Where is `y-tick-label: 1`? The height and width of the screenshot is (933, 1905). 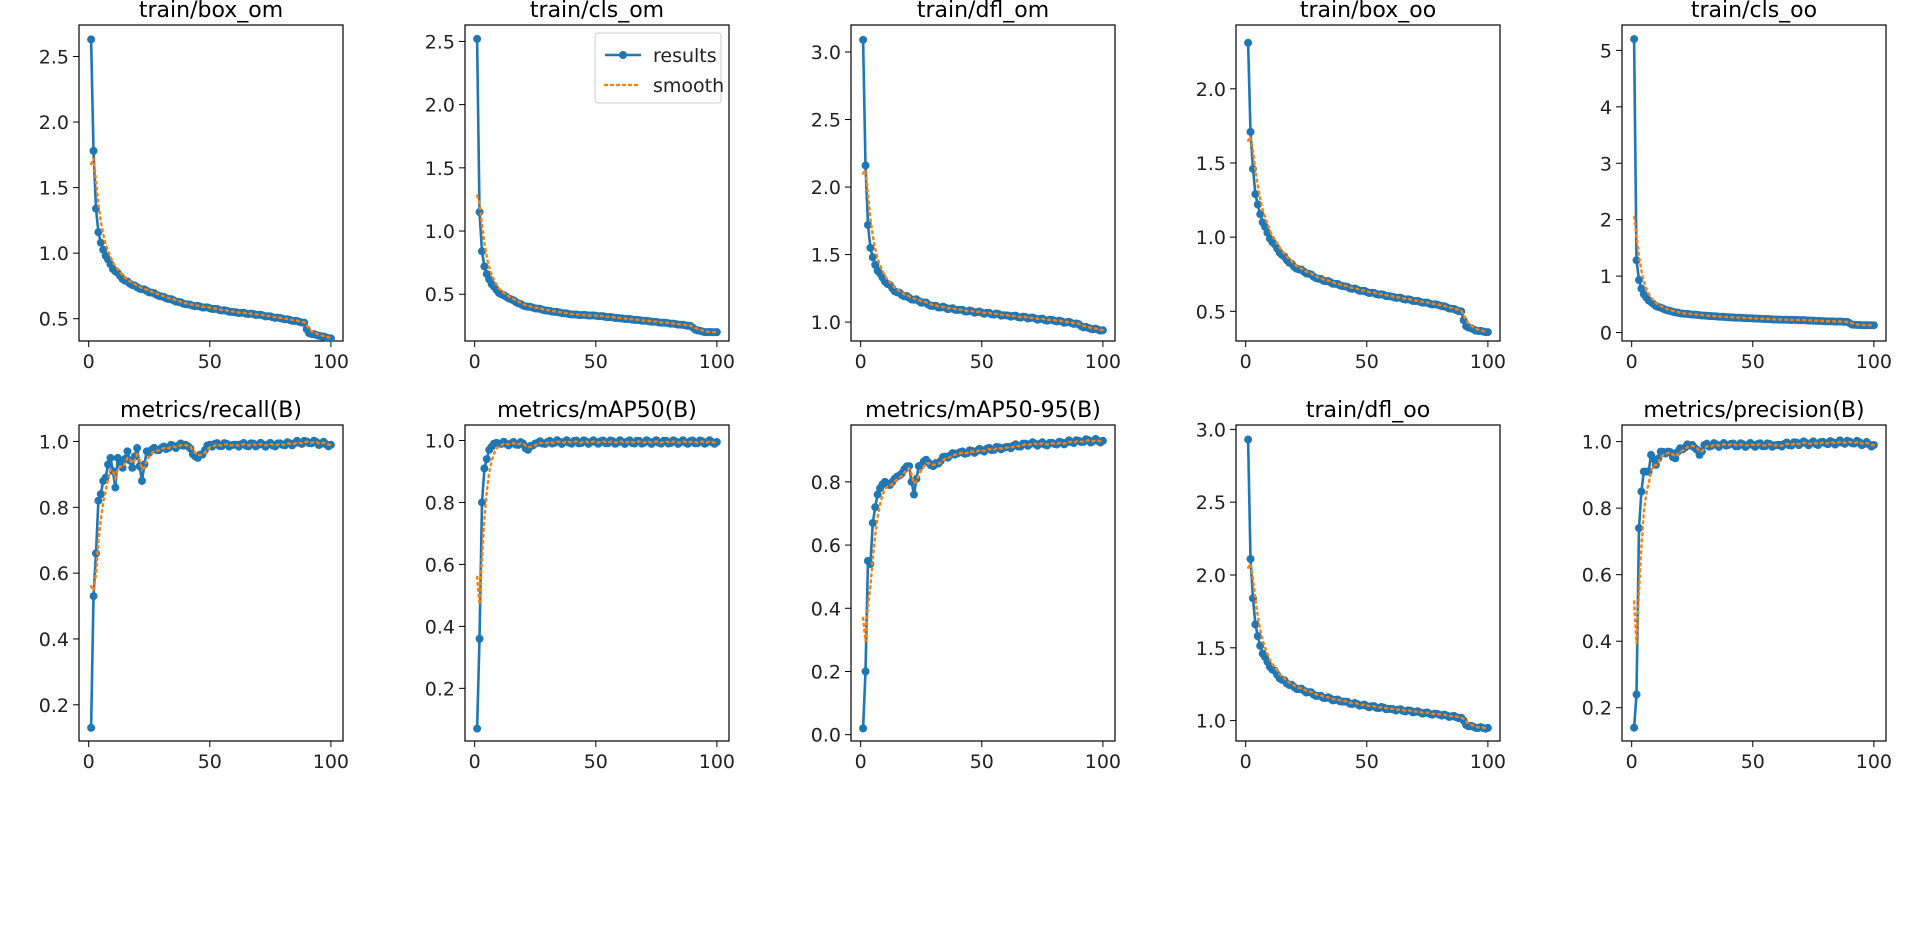 y-tick-label: 1 is located at coordinates (1606, 277).